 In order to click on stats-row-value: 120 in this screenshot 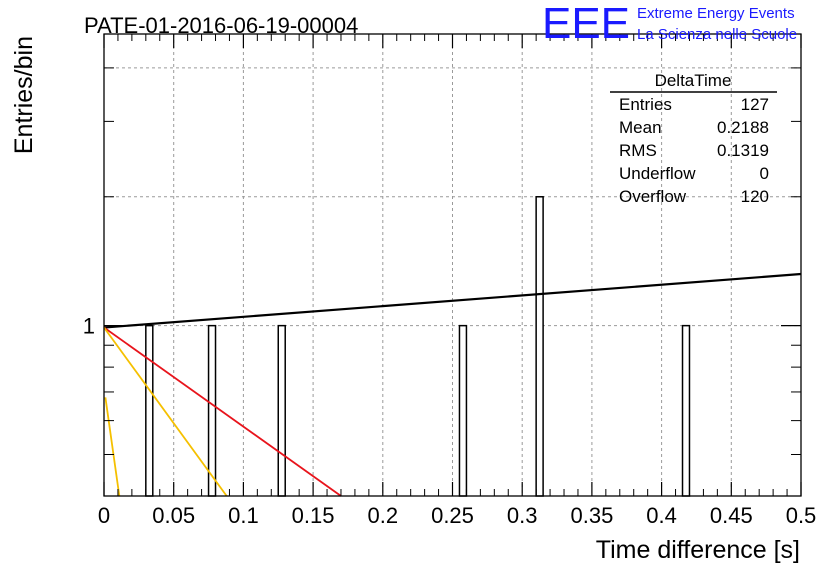, I will do `click(755, 196)`.